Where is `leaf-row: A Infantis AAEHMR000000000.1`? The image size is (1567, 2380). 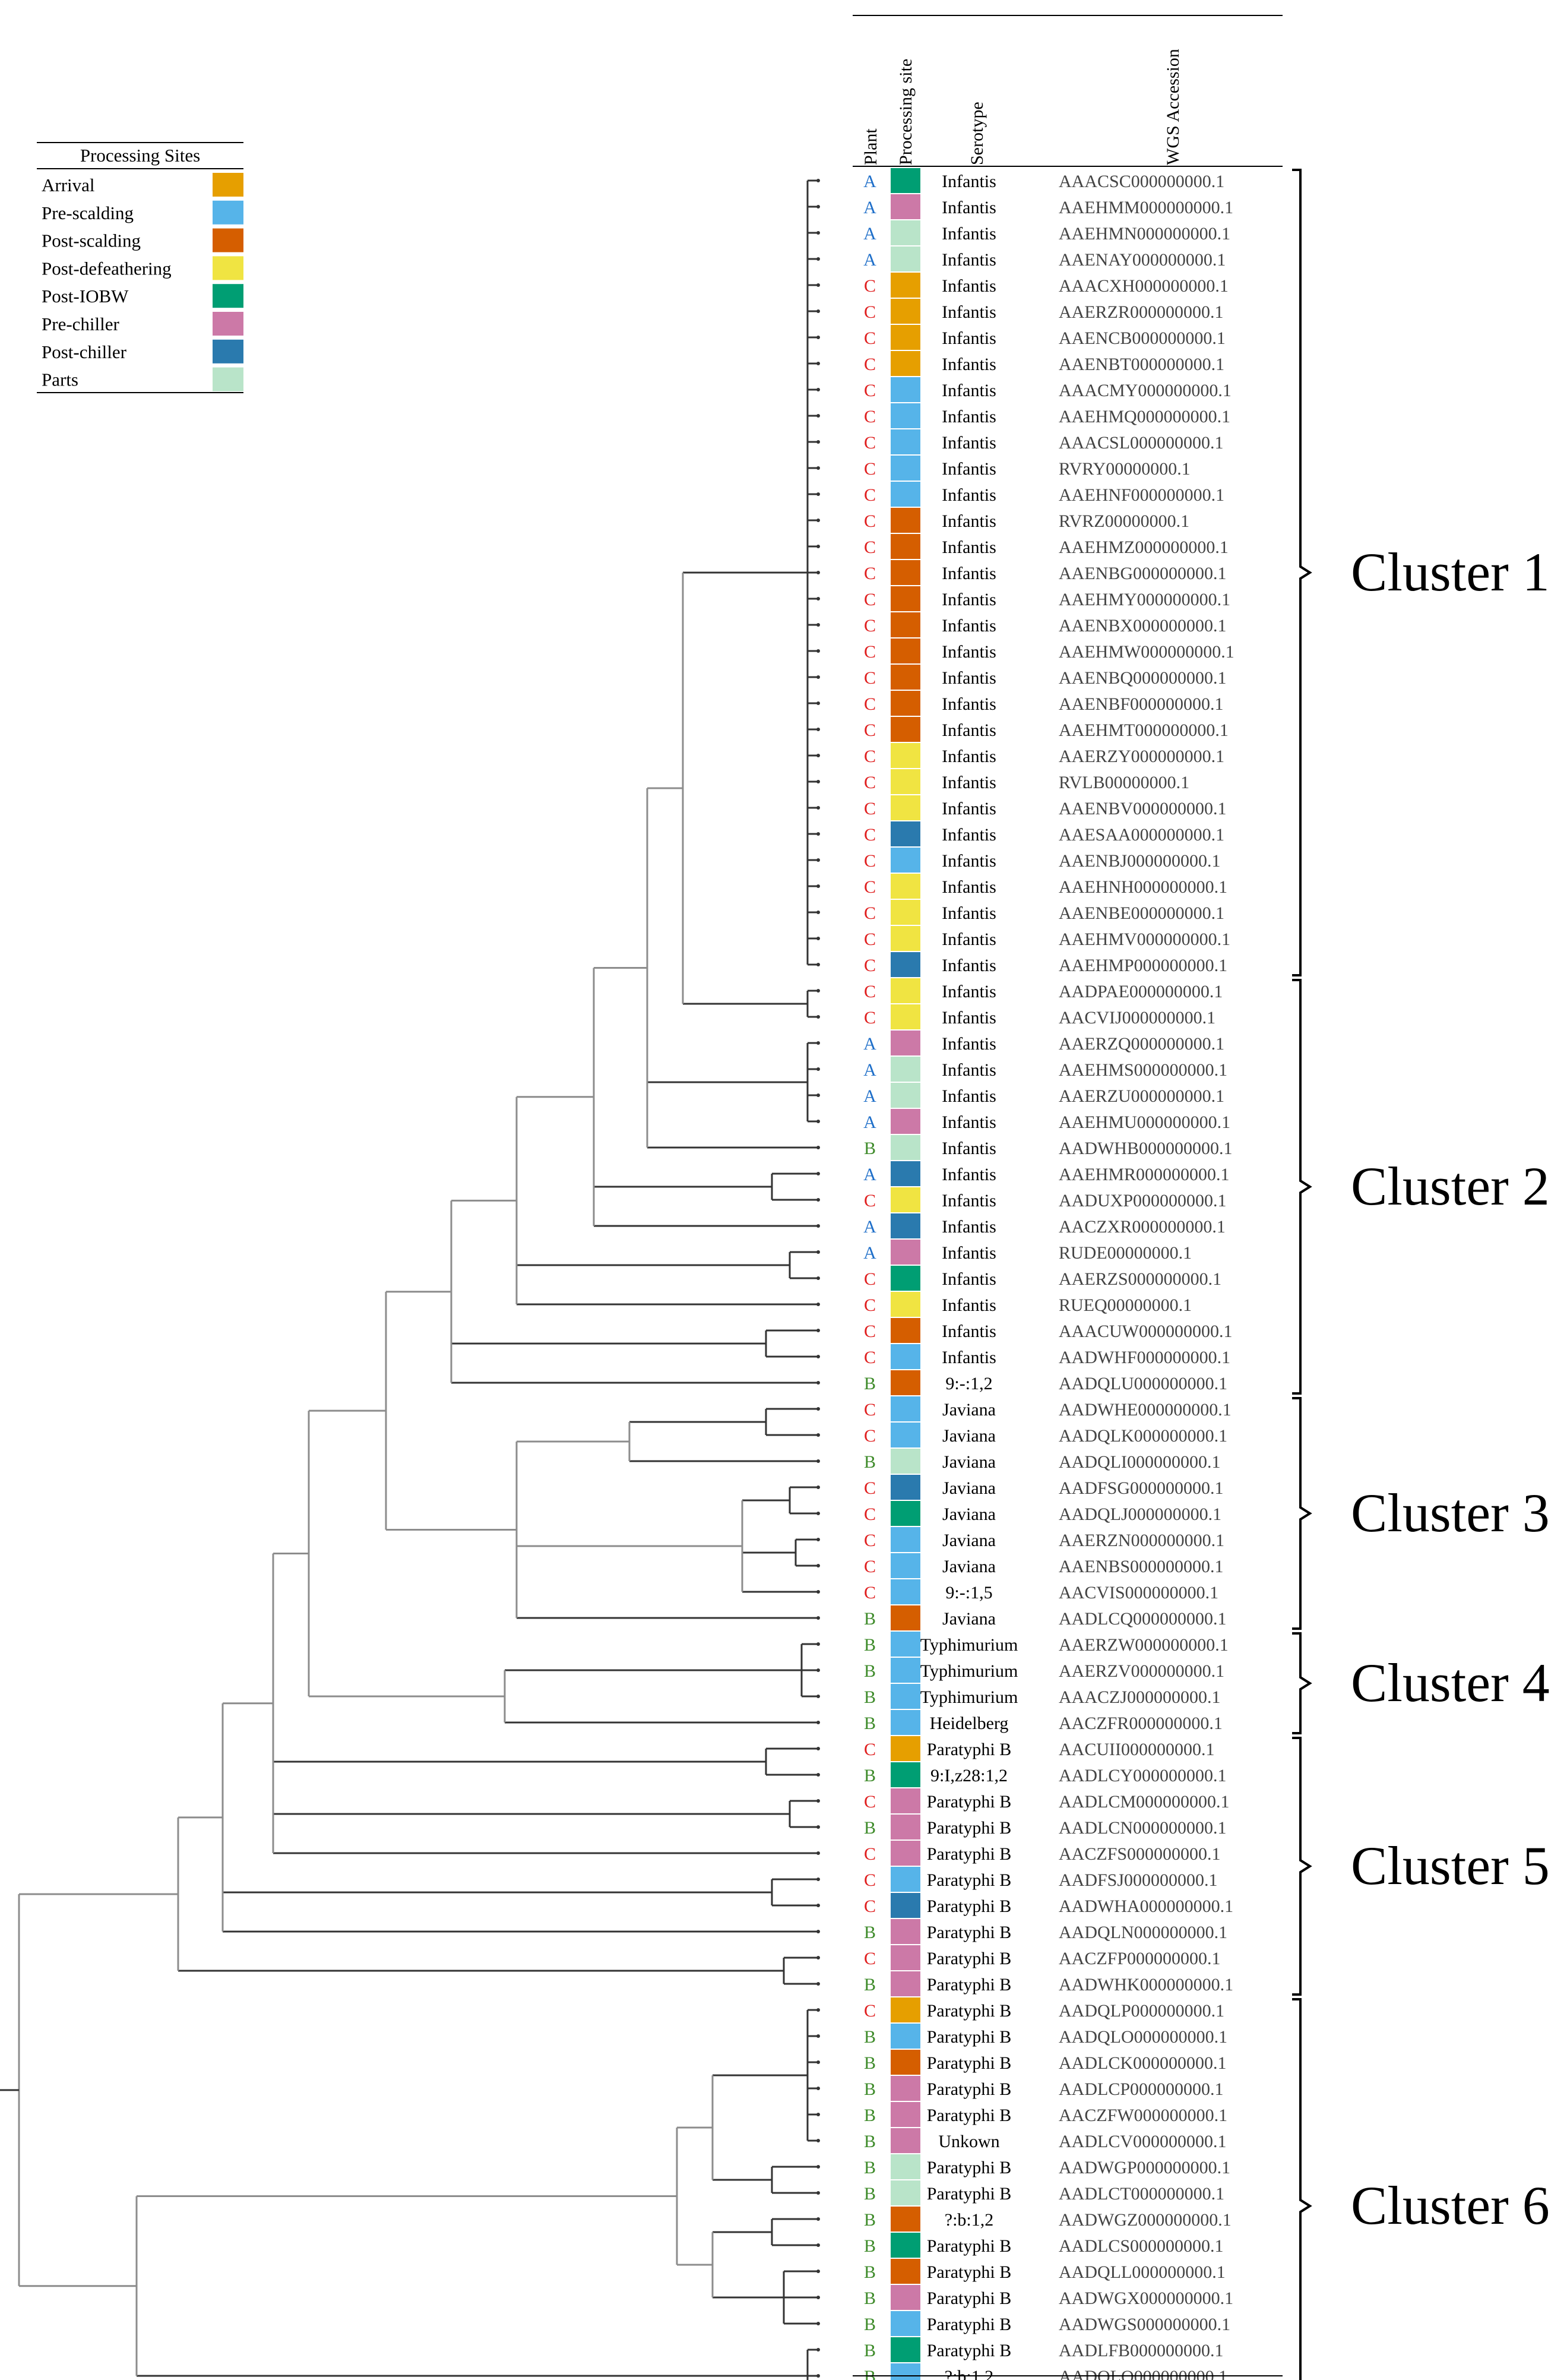 leaf-row: A Infantis AAEHMR000000000.1 is located at coordinates (1046, 1173).